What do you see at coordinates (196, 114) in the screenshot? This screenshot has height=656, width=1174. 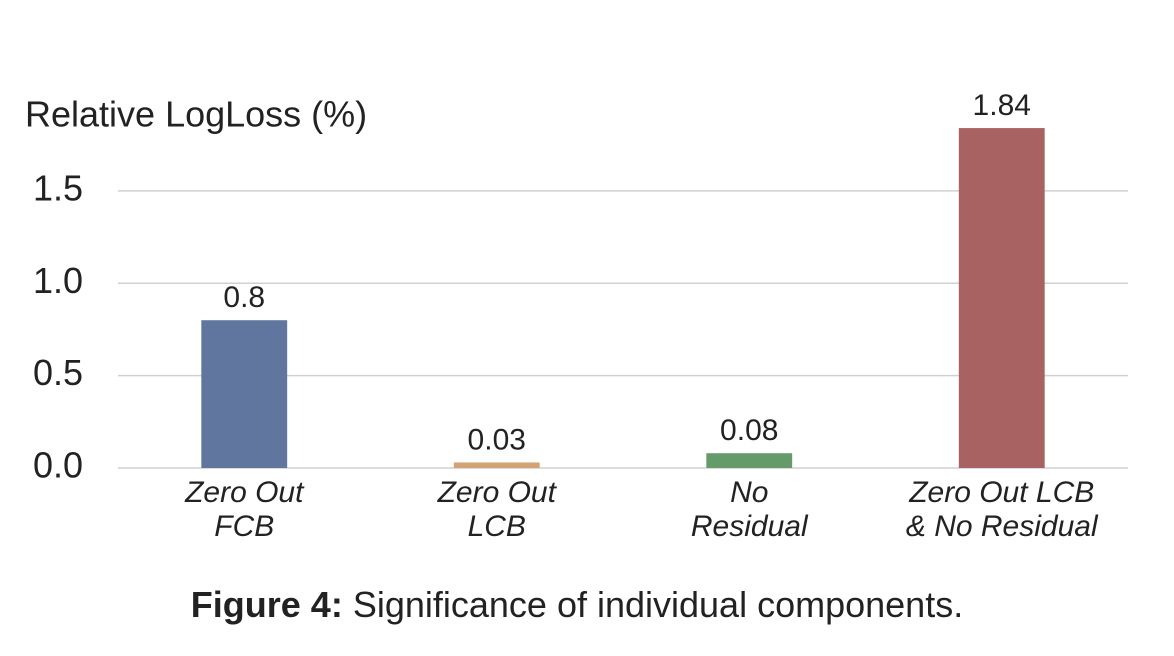 I see `y-axis-title: Relative LogLoss (%)` at bounding box center [196, 114].